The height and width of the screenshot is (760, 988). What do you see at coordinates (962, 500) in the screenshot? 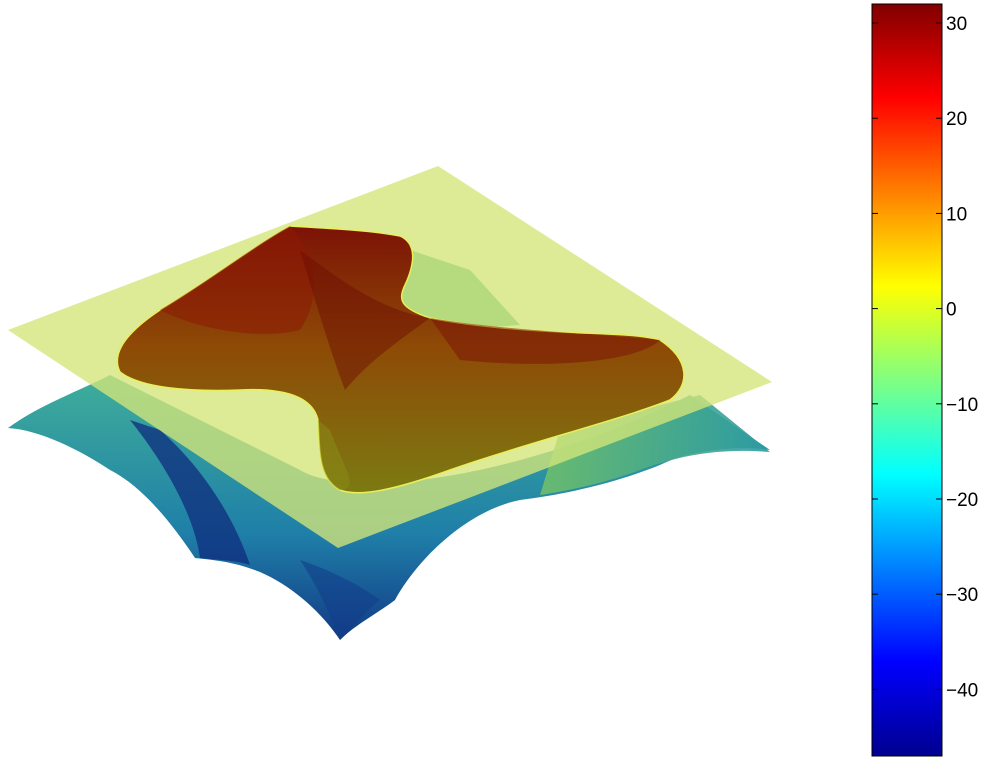
I see `colorbar-tick-label: −20` at bounding box center [962, 500].